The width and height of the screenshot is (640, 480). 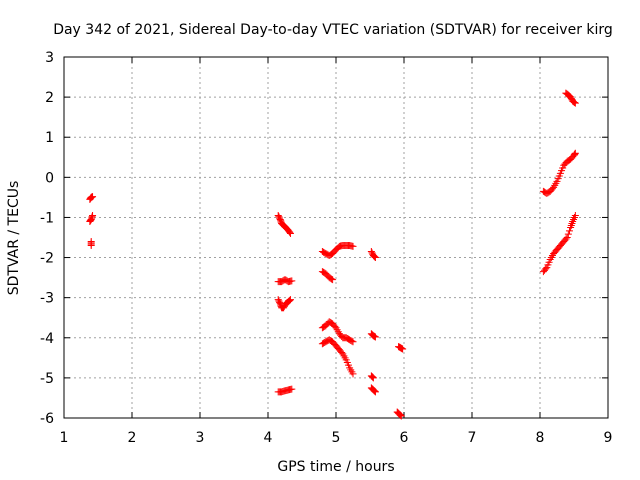 I want to click on y-tick-label: 0, so click(x=49, y=178).